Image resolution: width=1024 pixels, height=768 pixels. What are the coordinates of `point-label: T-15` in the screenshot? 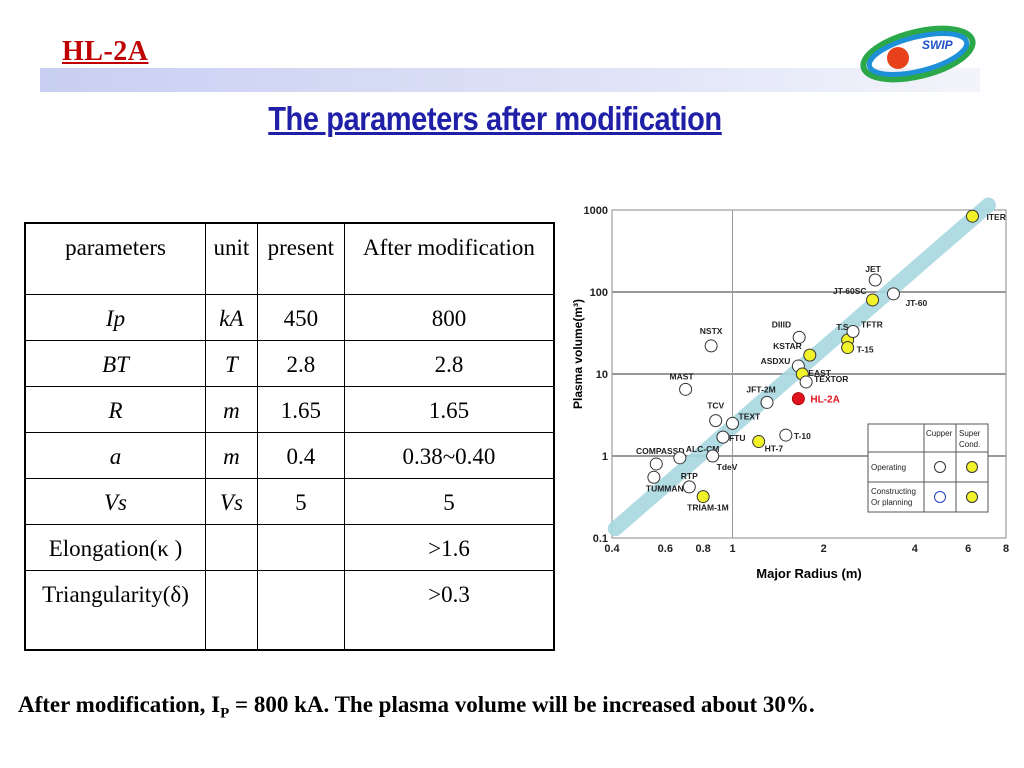 It's located at (865, 350).